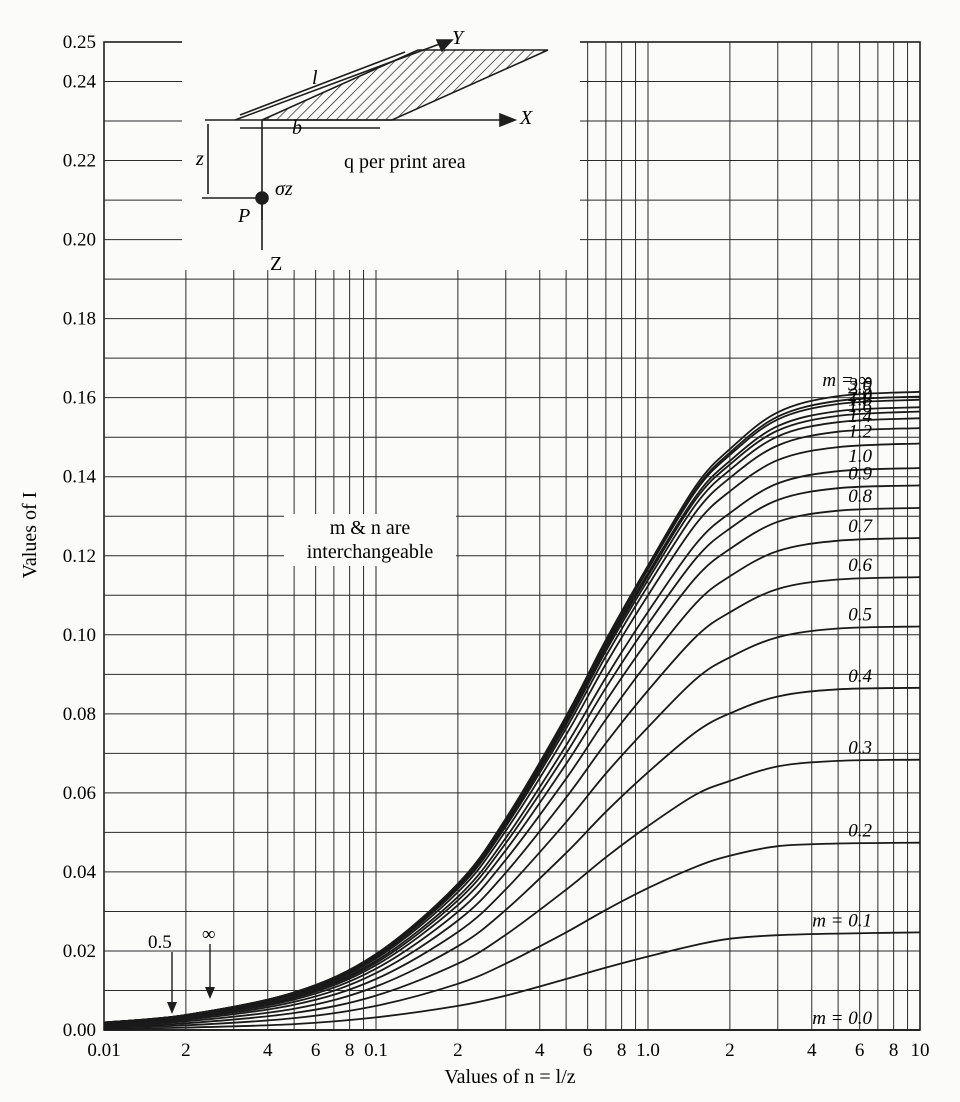 Image resolution: width=960 pixels, height=1102 pixels. I want to click on y-tick-label: 0.08, so click(79, 714).